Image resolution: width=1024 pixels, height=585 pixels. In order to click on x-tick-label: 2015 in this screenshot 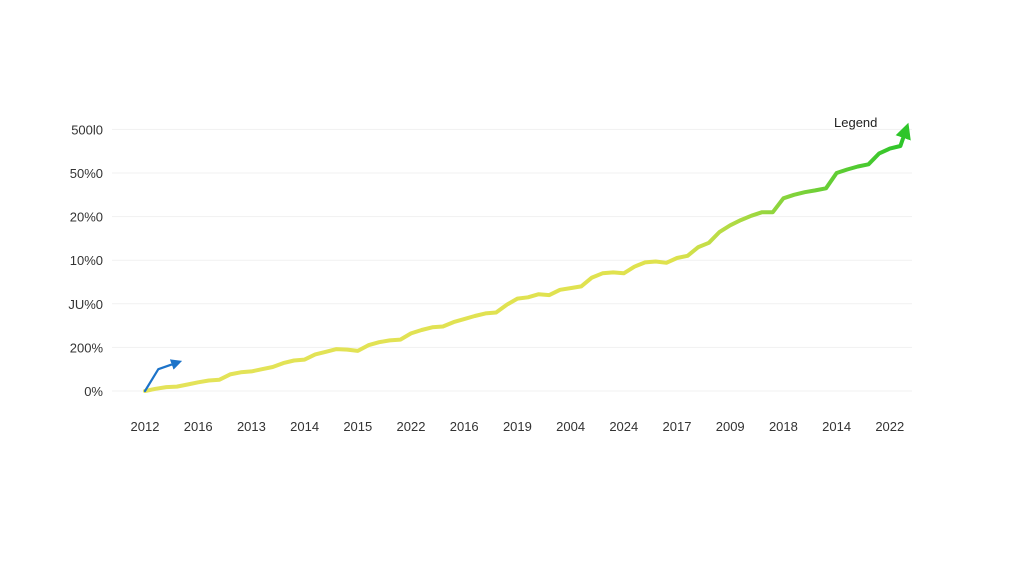, I will do `click(357, 426)`.